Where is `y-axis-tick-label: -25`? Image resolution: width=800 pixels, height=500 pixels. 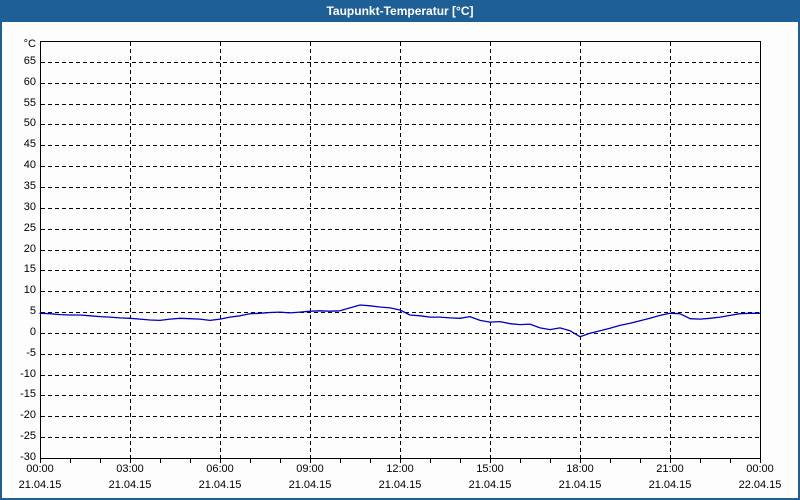 y-axis-tick-label: -25 is located at coordinates (28, 436).